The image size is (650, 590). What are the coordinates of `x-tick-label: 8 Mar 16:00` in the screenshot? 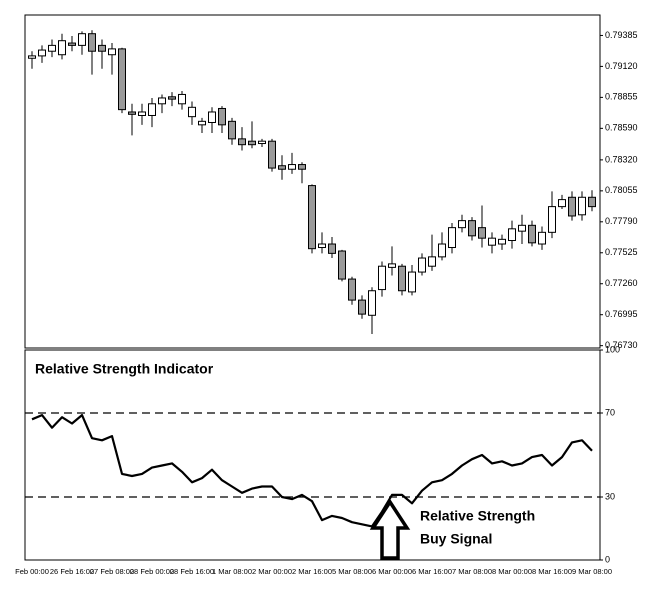 It's located at (552, 571).